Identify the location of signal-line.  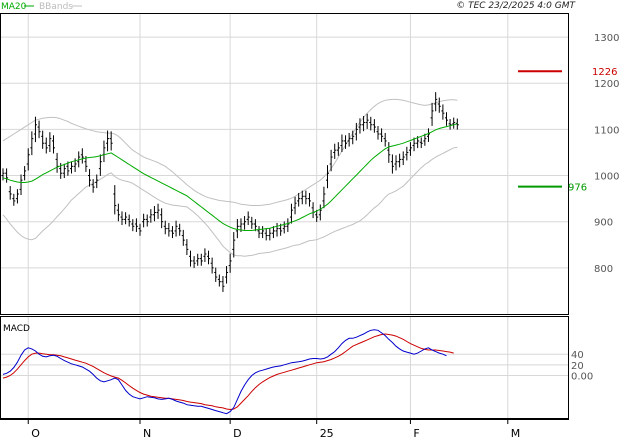
(228, 372).